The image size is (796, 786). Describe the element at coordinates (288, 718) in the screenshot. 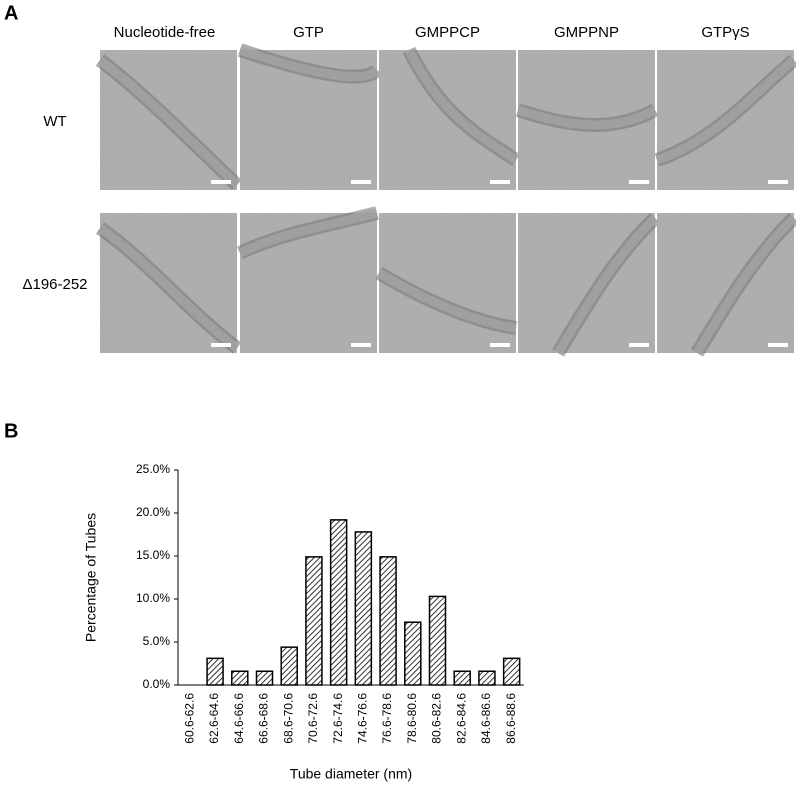

I see `x-tick-label: 68.6-70.6` at that location.